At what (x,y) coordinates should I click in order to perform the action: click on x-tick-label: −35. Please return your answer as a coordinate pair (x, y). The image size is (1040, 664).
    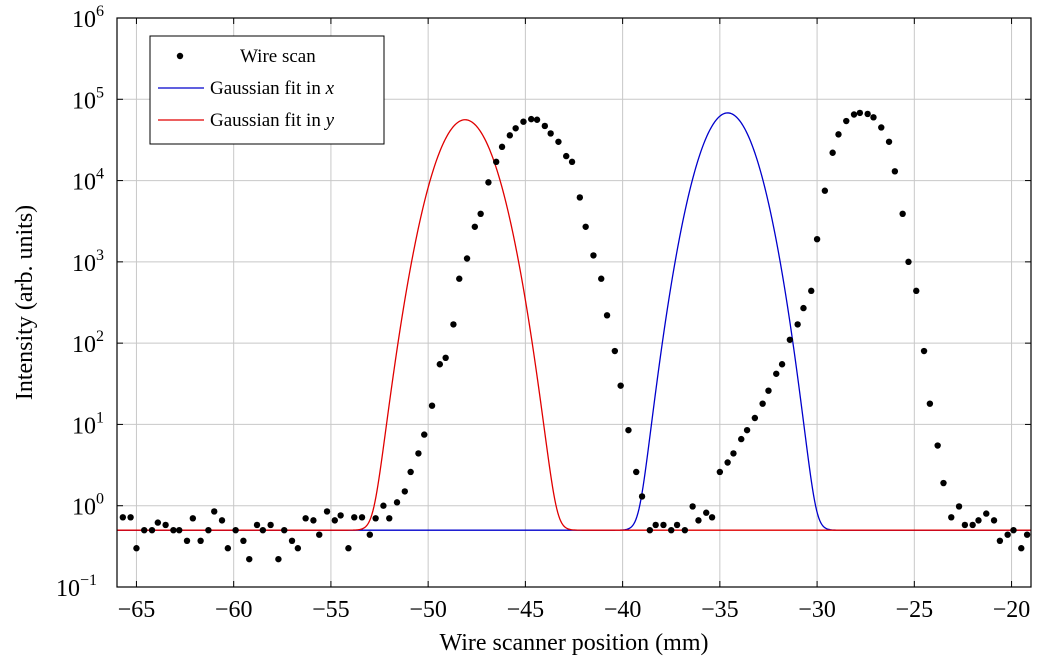
    Looking at the image, I should click on (720, 610).